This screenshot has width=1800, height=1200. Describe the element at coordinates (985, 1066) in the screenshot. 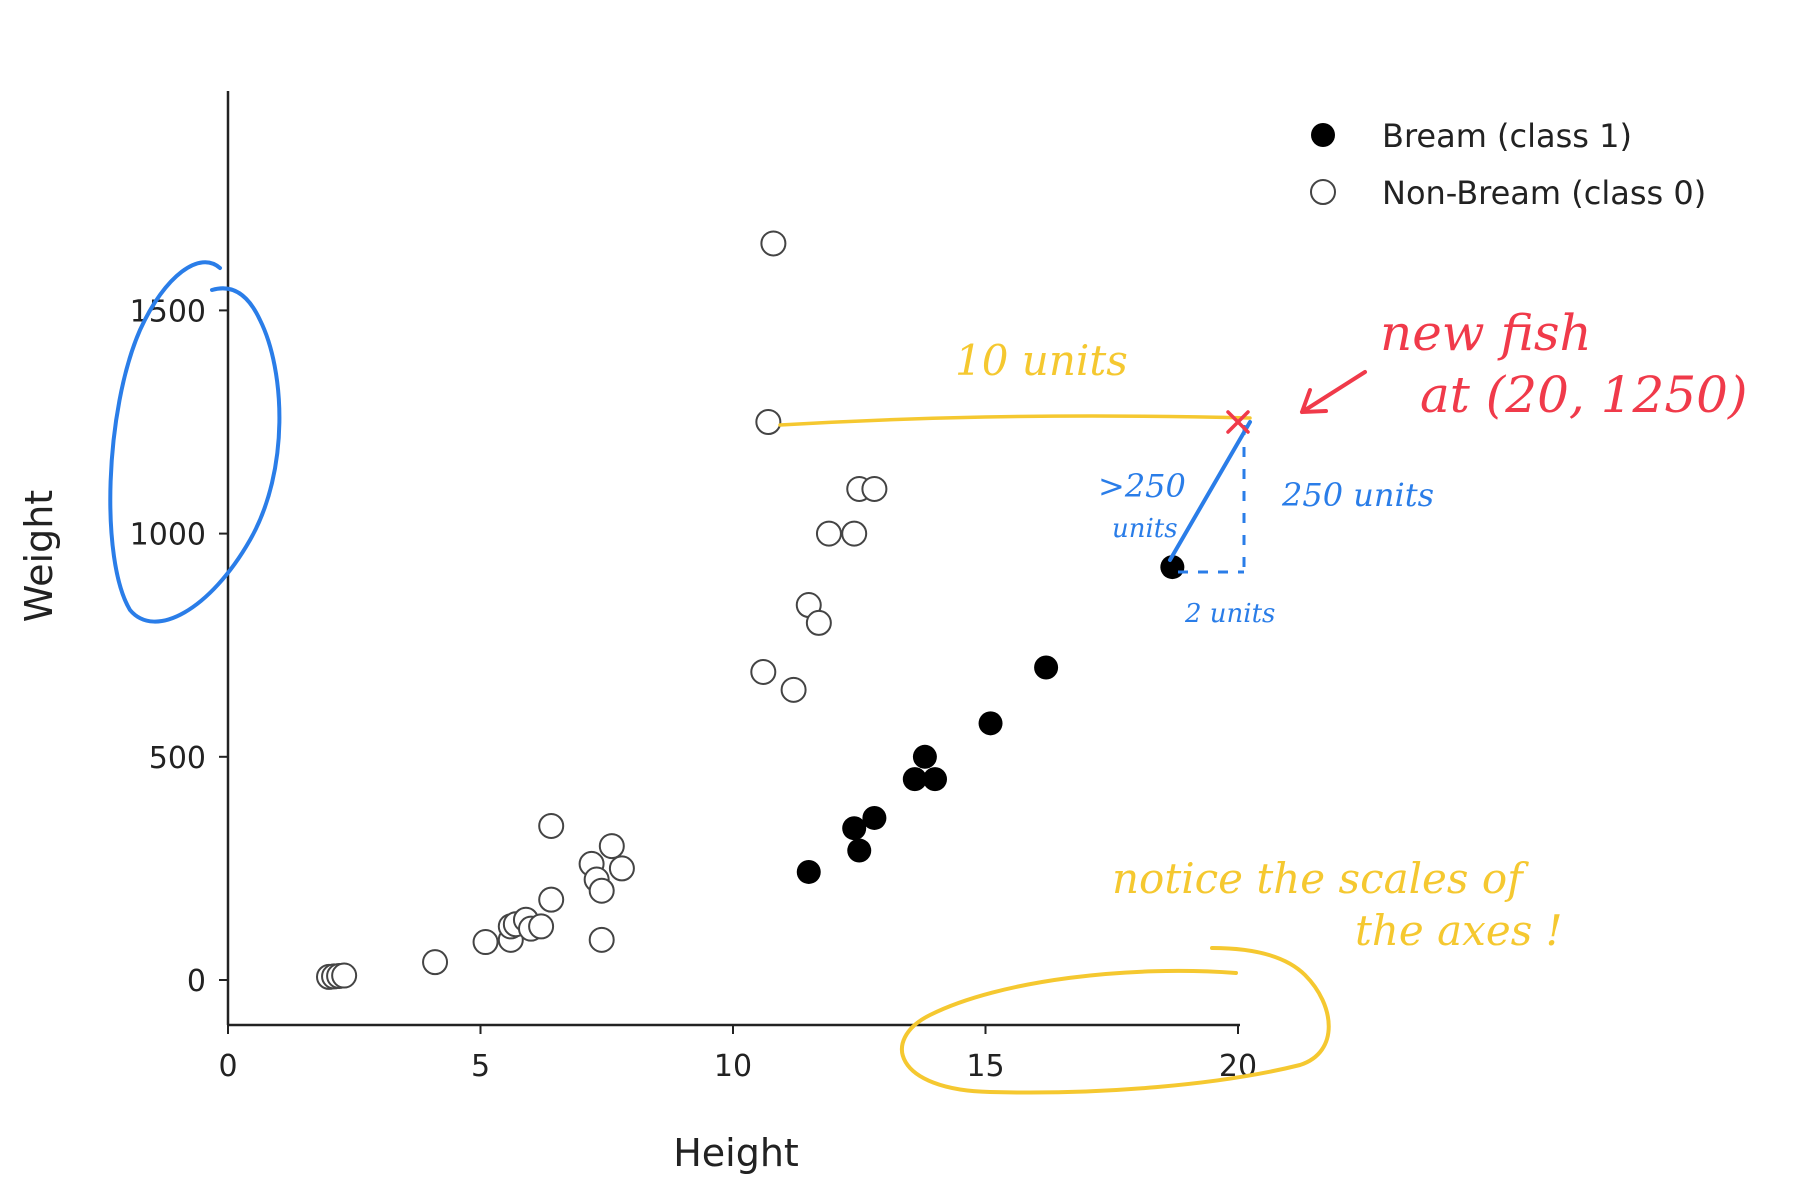

I see `x-tick-label: 15` at that location.